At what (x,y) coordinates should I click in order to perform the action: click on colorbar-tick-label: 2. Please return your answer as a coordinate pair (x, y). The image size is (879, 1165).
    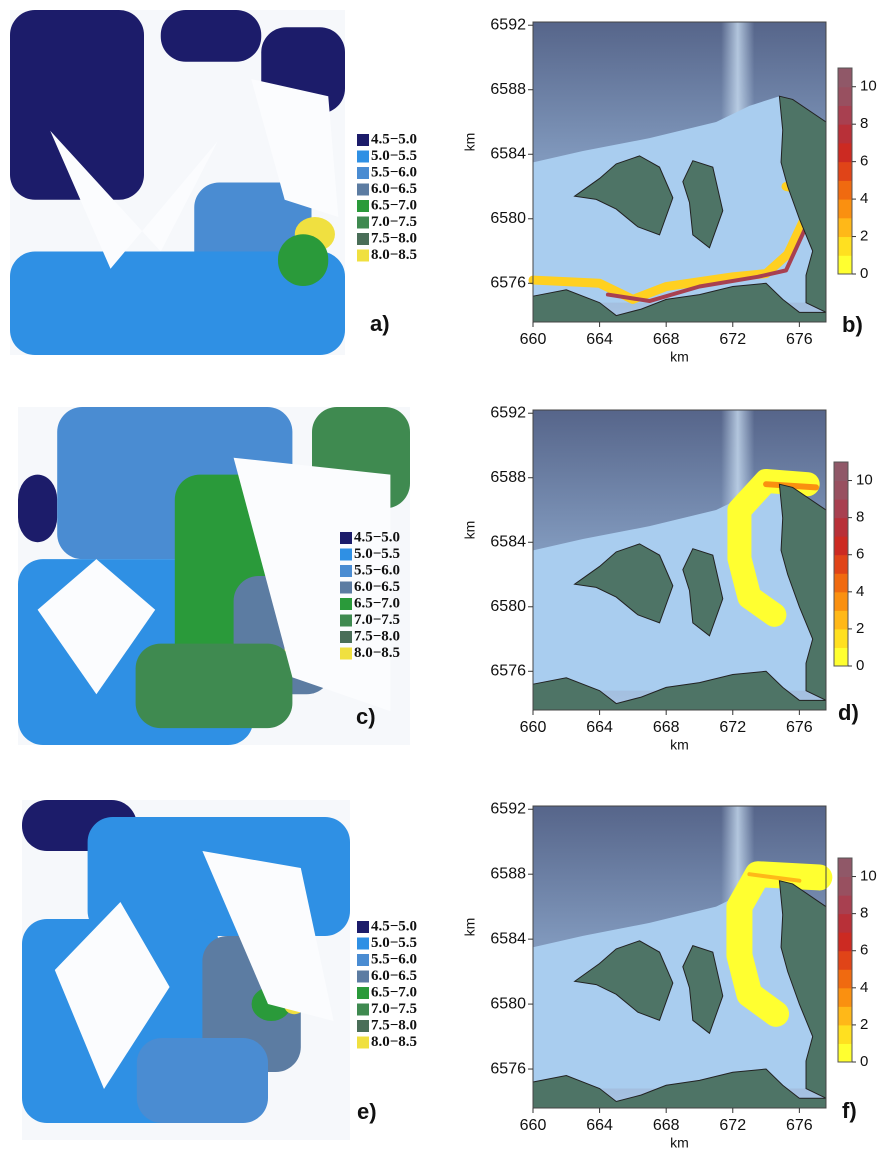
    Looking at the image, I should click on (864, 1024).